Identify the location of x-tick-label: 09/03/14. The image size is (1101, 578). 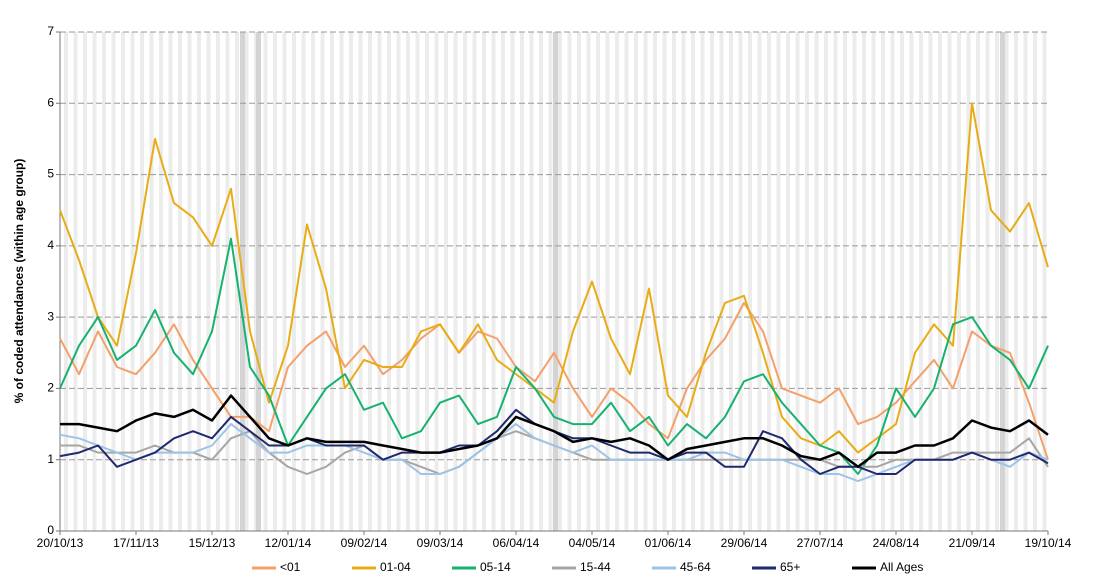
(440, 543).